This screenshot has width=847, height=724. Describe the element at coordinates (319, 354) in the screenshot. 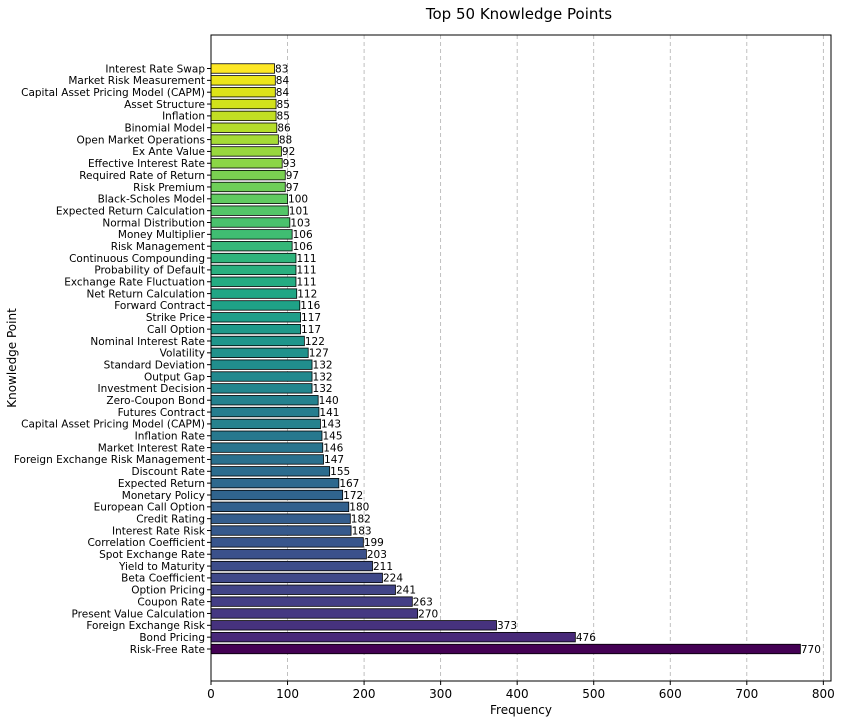

I see `data-label: 127` at that location.